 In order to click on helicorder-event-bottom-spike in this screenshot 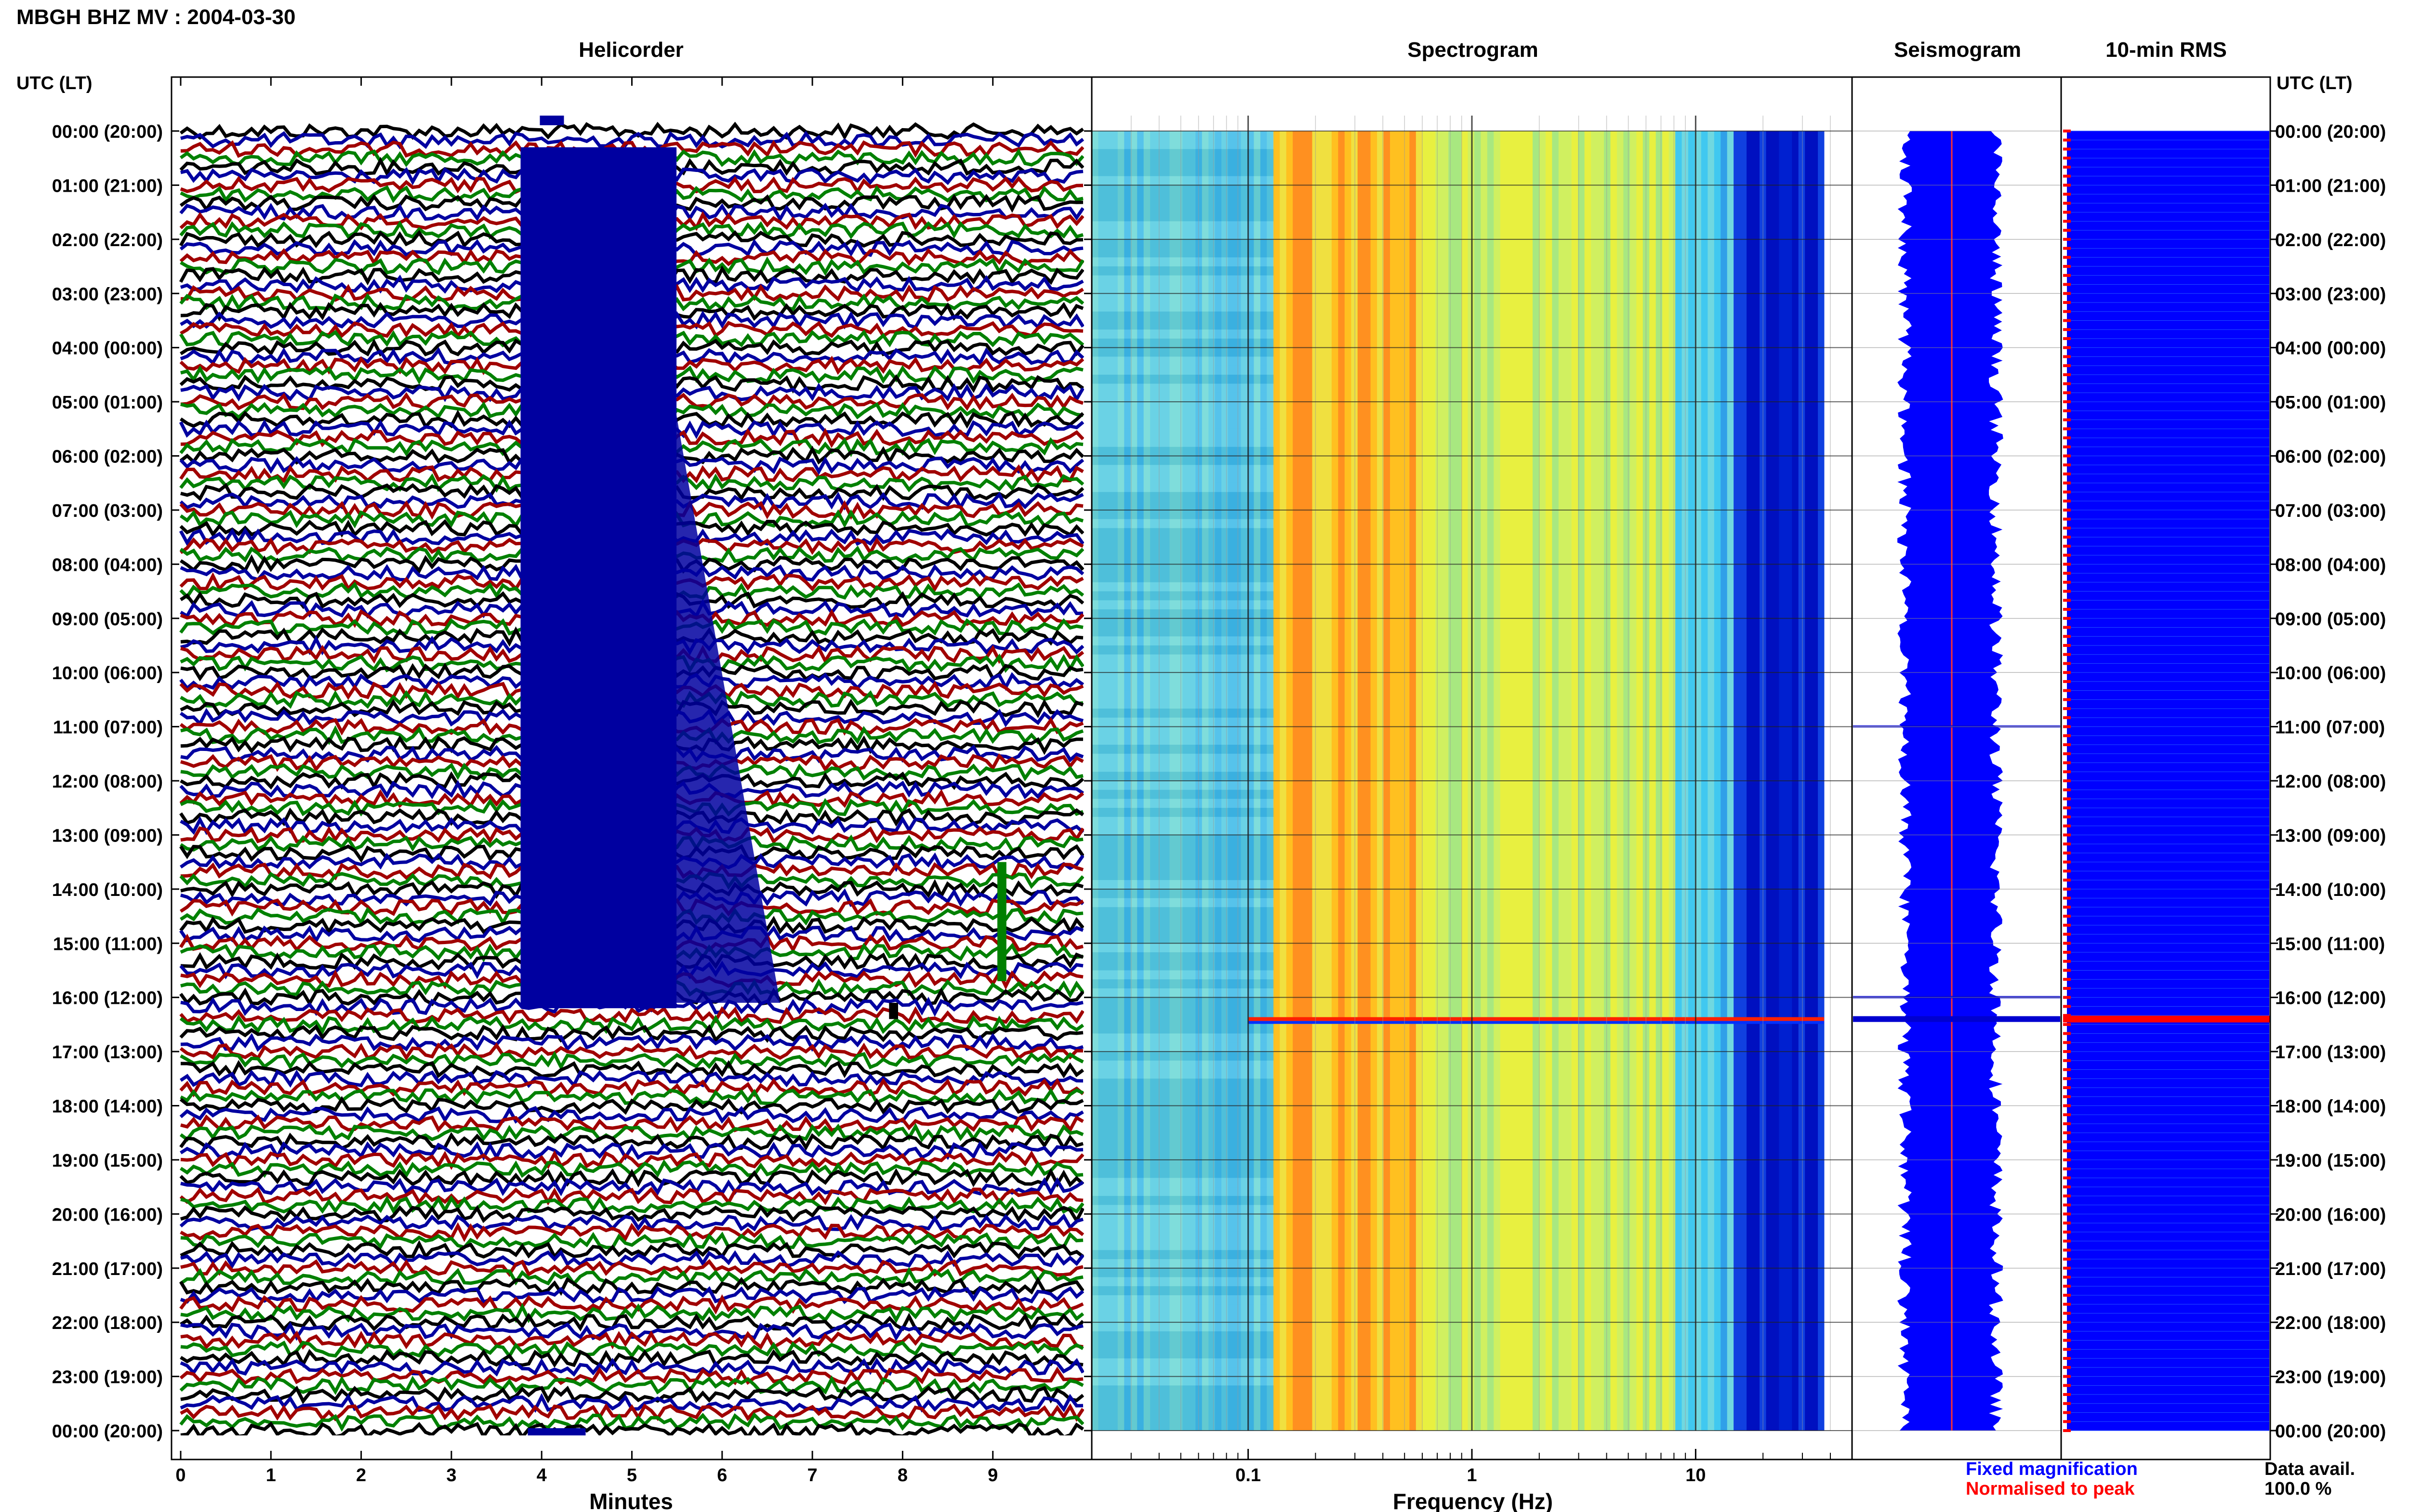, I will do `click(557, 1431)`.